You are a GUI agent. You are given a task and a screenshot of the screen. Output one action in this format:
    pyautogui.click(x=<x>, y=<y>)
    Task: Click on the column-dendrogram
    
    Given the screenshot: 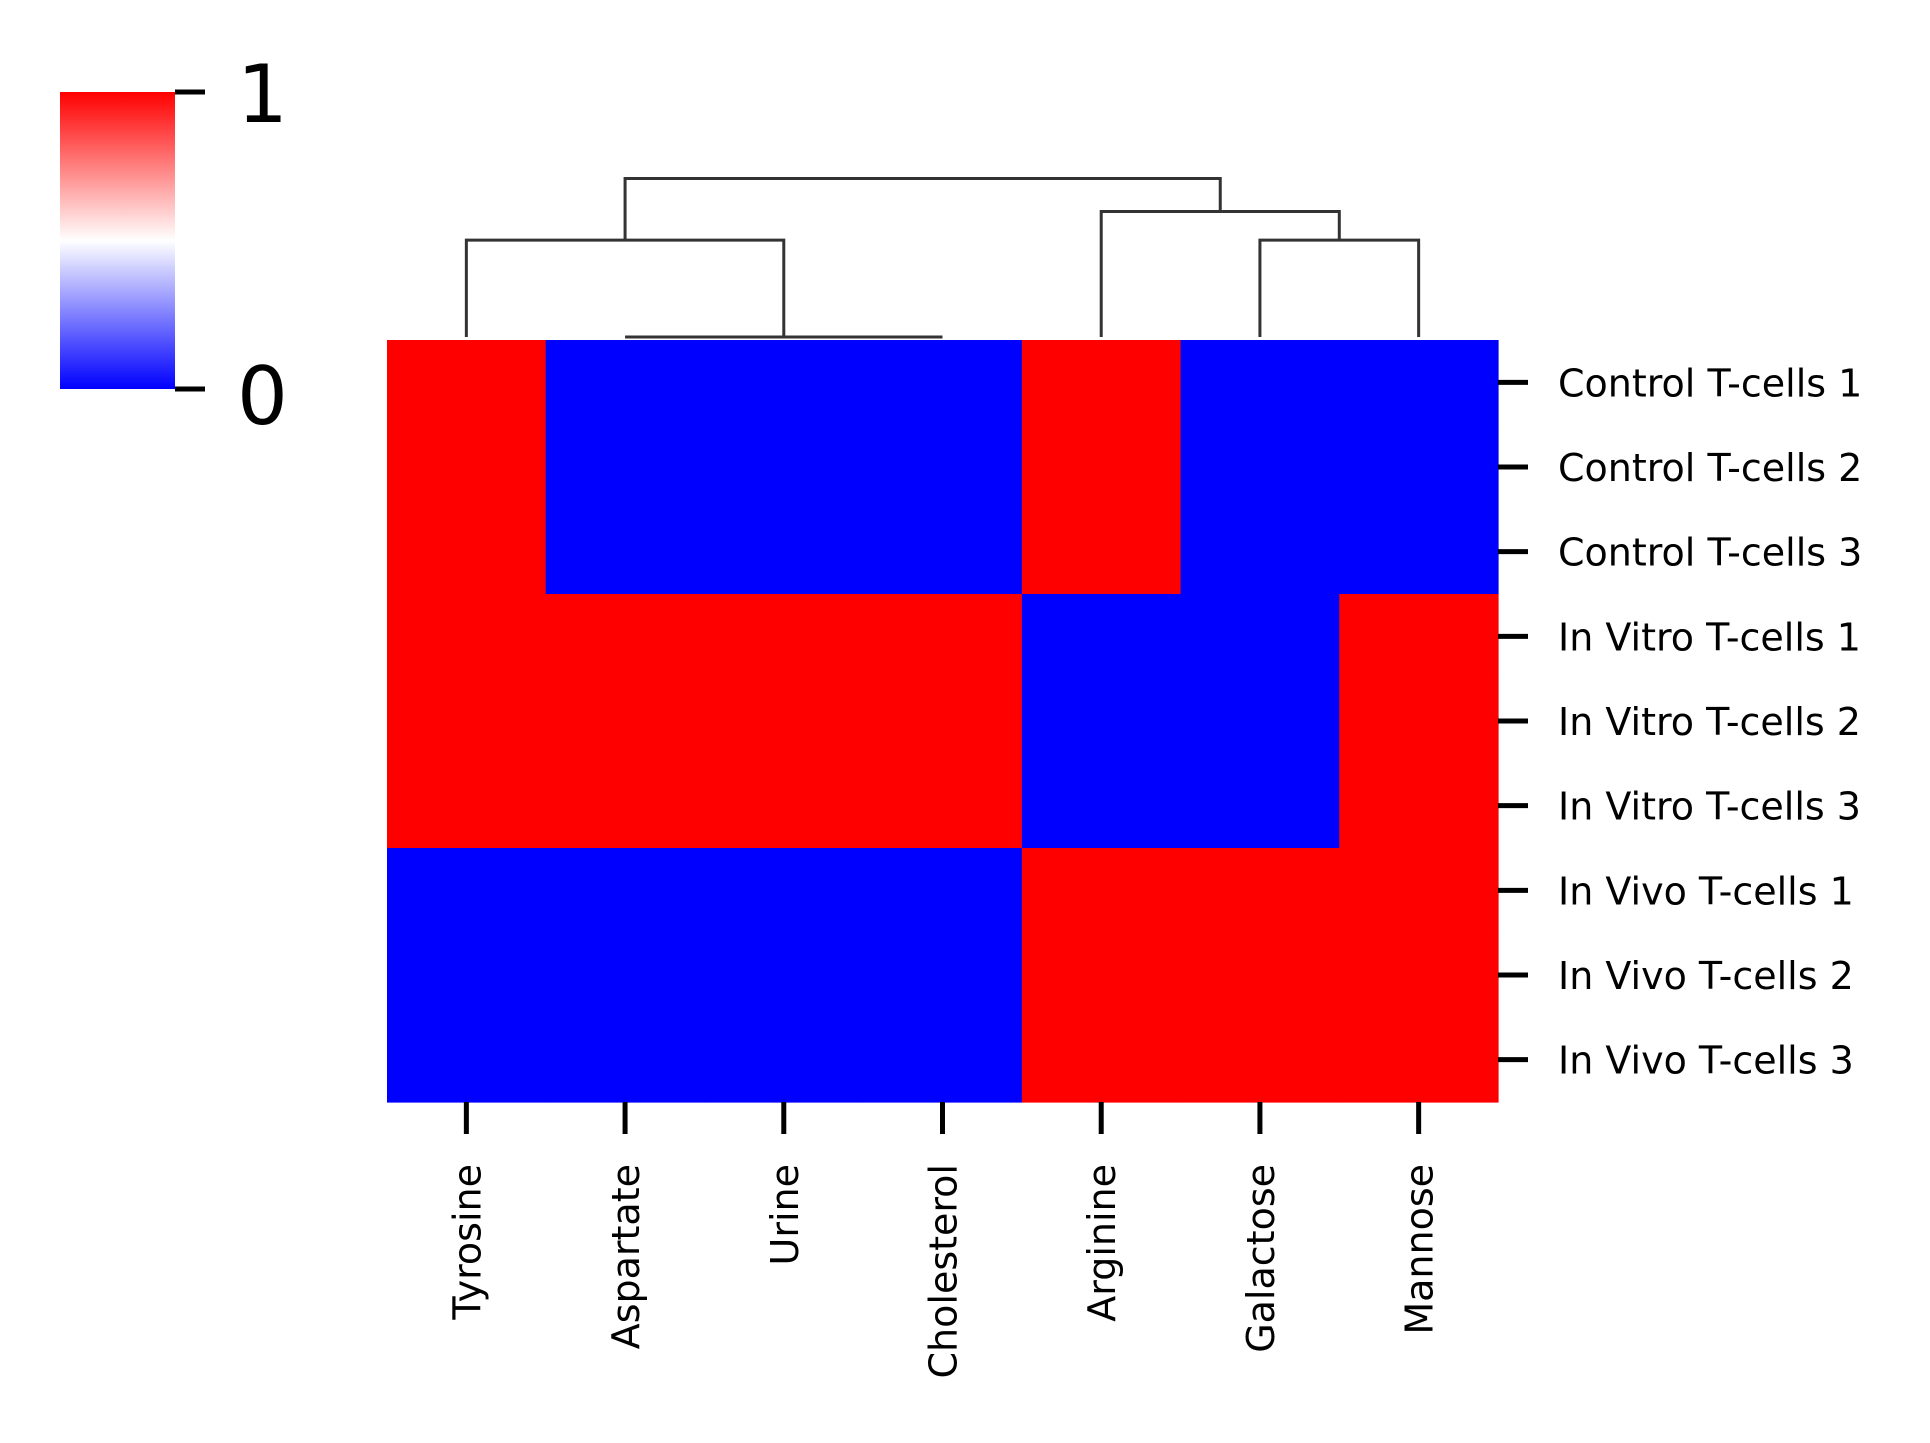 What is the action you would take?
    pyautogui.click(x=942, y=258)
    